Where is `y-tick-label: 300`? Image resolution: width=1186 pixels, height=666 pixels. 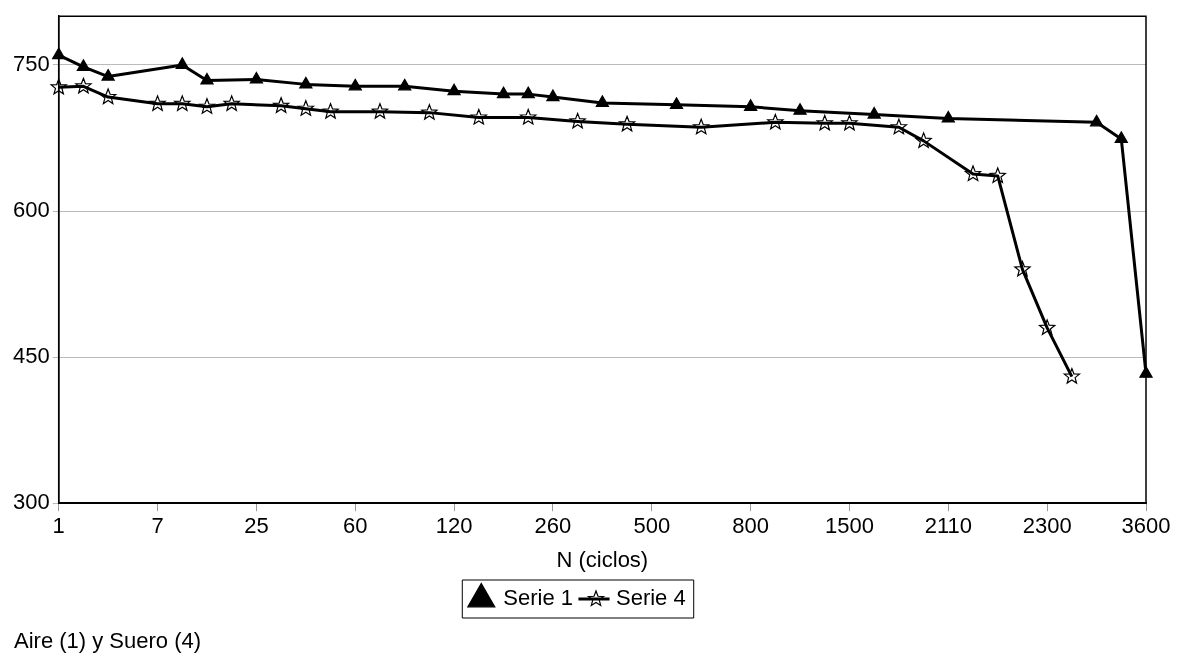
y-tick-label: 300 is located at coordinates (31, 502).